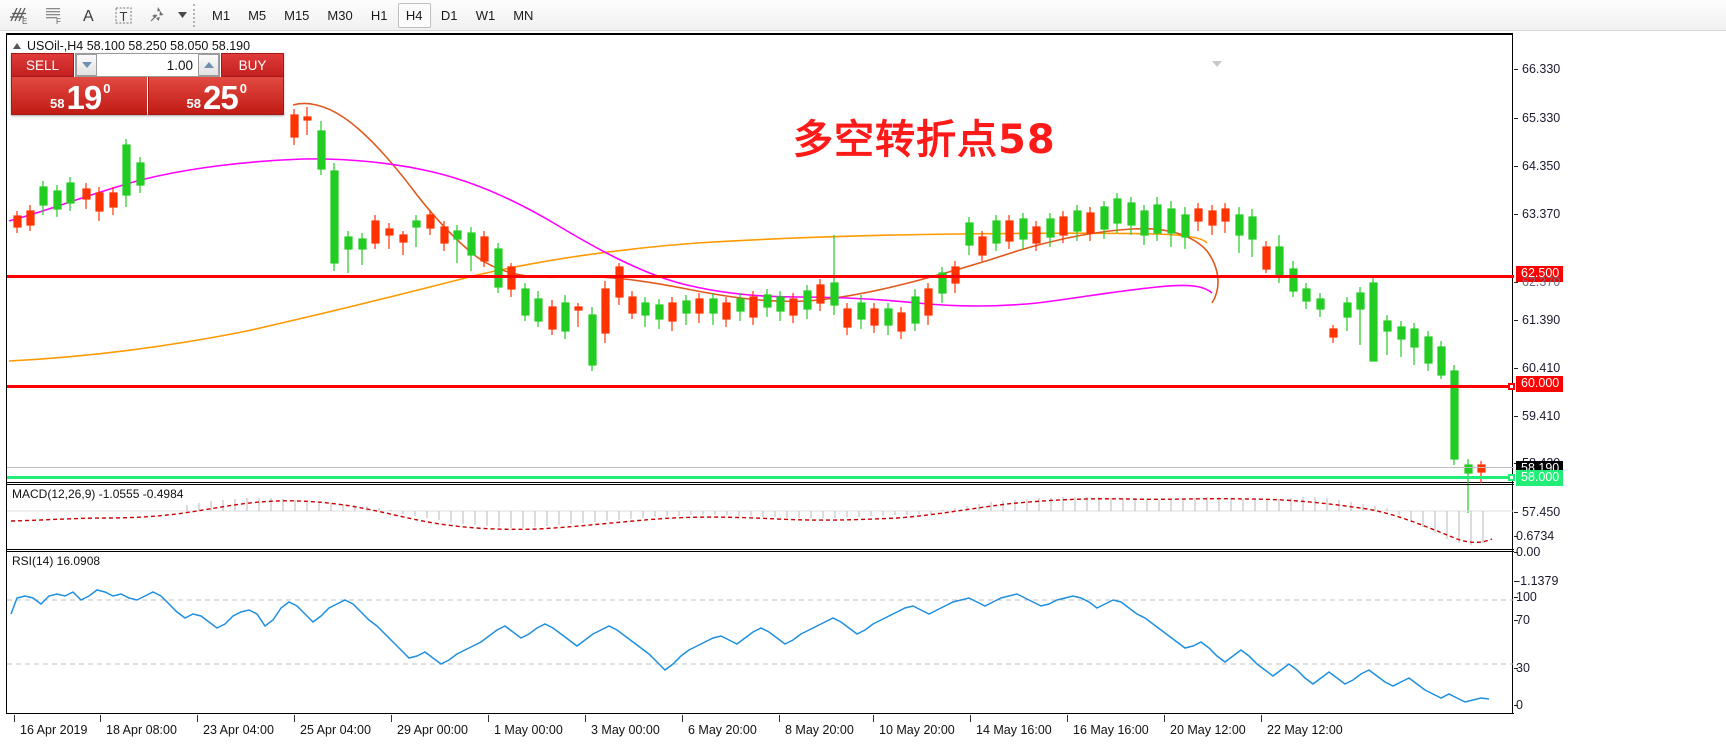 This screenshot has width=1726, height=753. Describe the element at coordinates (297, 15) in the screenshot. I see `timeframe-m15: M15` at that location.